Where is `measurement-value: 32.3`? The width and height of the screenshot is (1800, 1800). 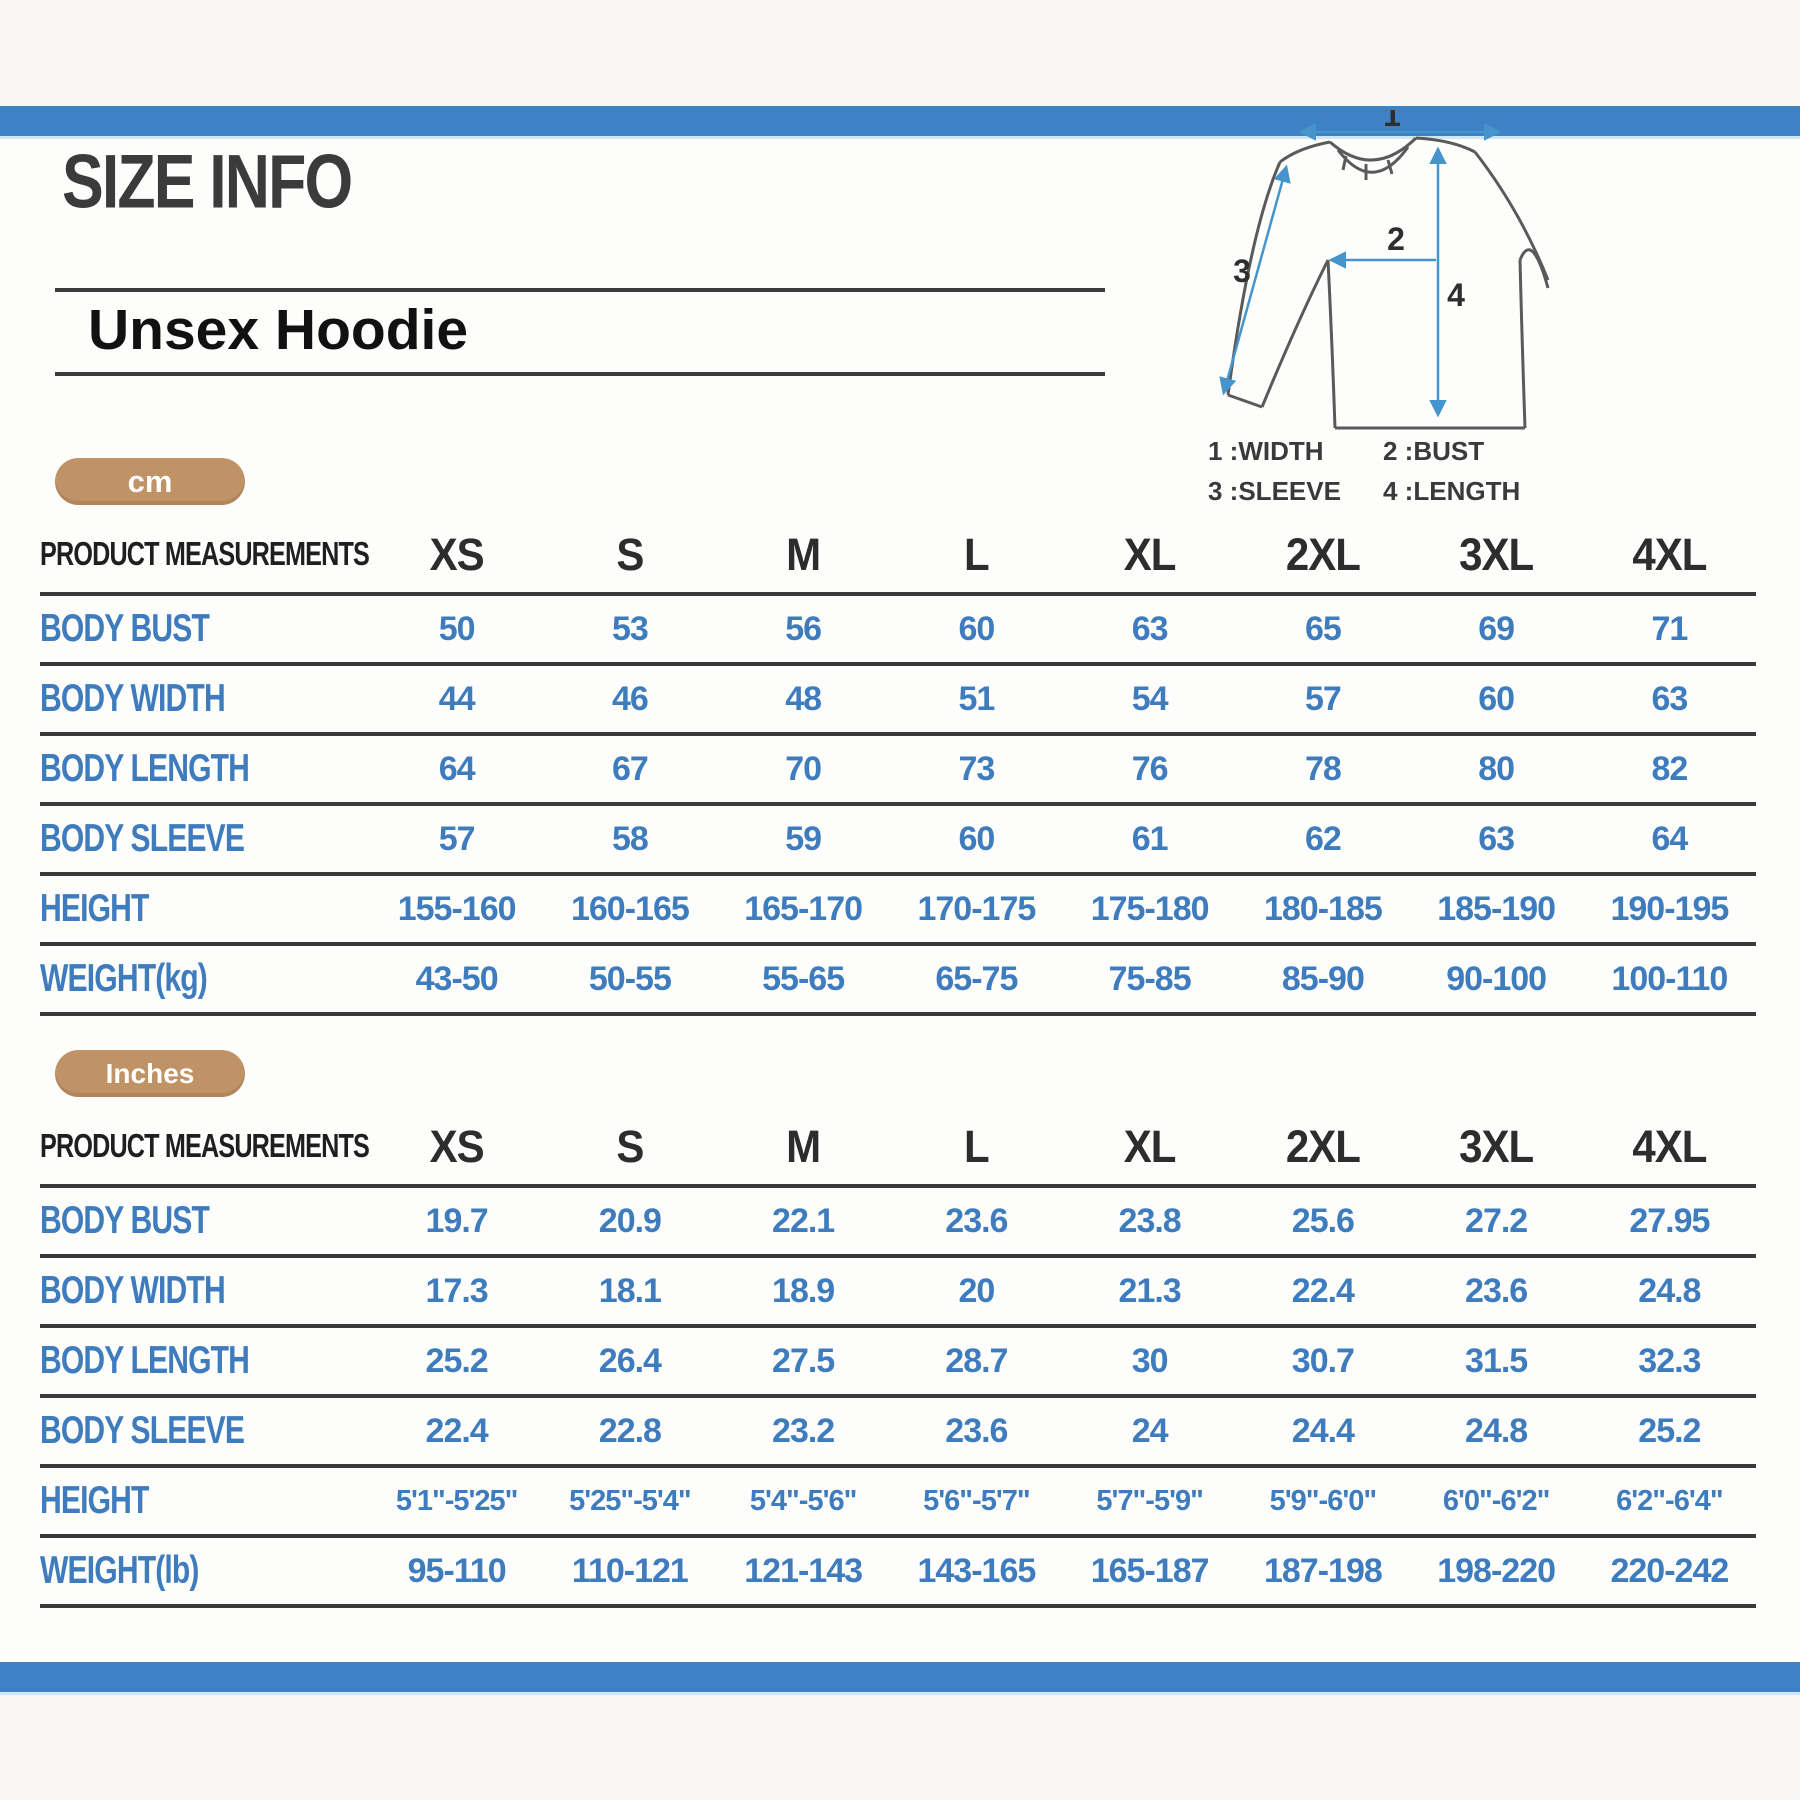
measurement-value: 32.3 is located at coordinates (1669, 1360).